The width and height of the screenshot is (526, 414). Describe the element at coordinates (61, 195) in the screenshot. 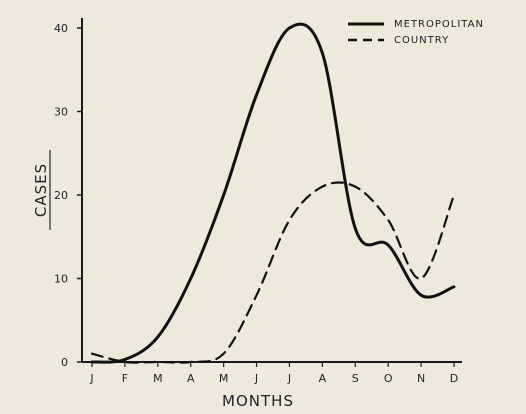

I see `y-tick-label: 20` at that location.